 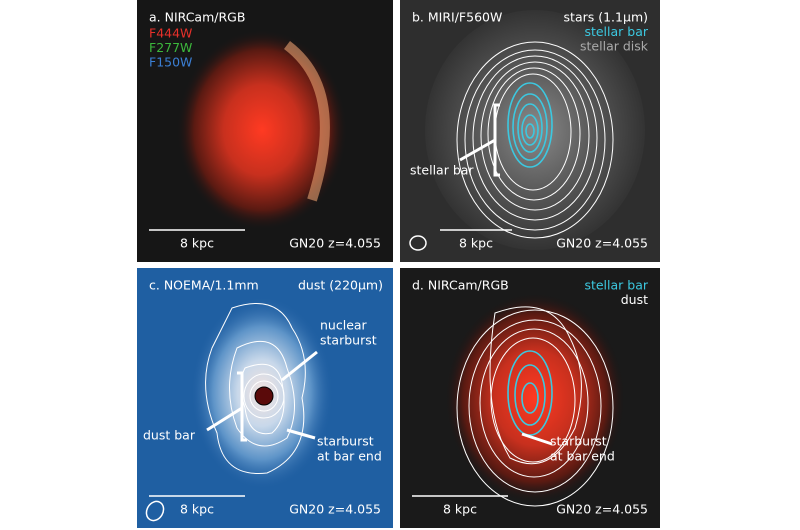 What do you see at coordinates (306, 121) in the screenshot?
I see `arc` at bounding box center [306, 121].